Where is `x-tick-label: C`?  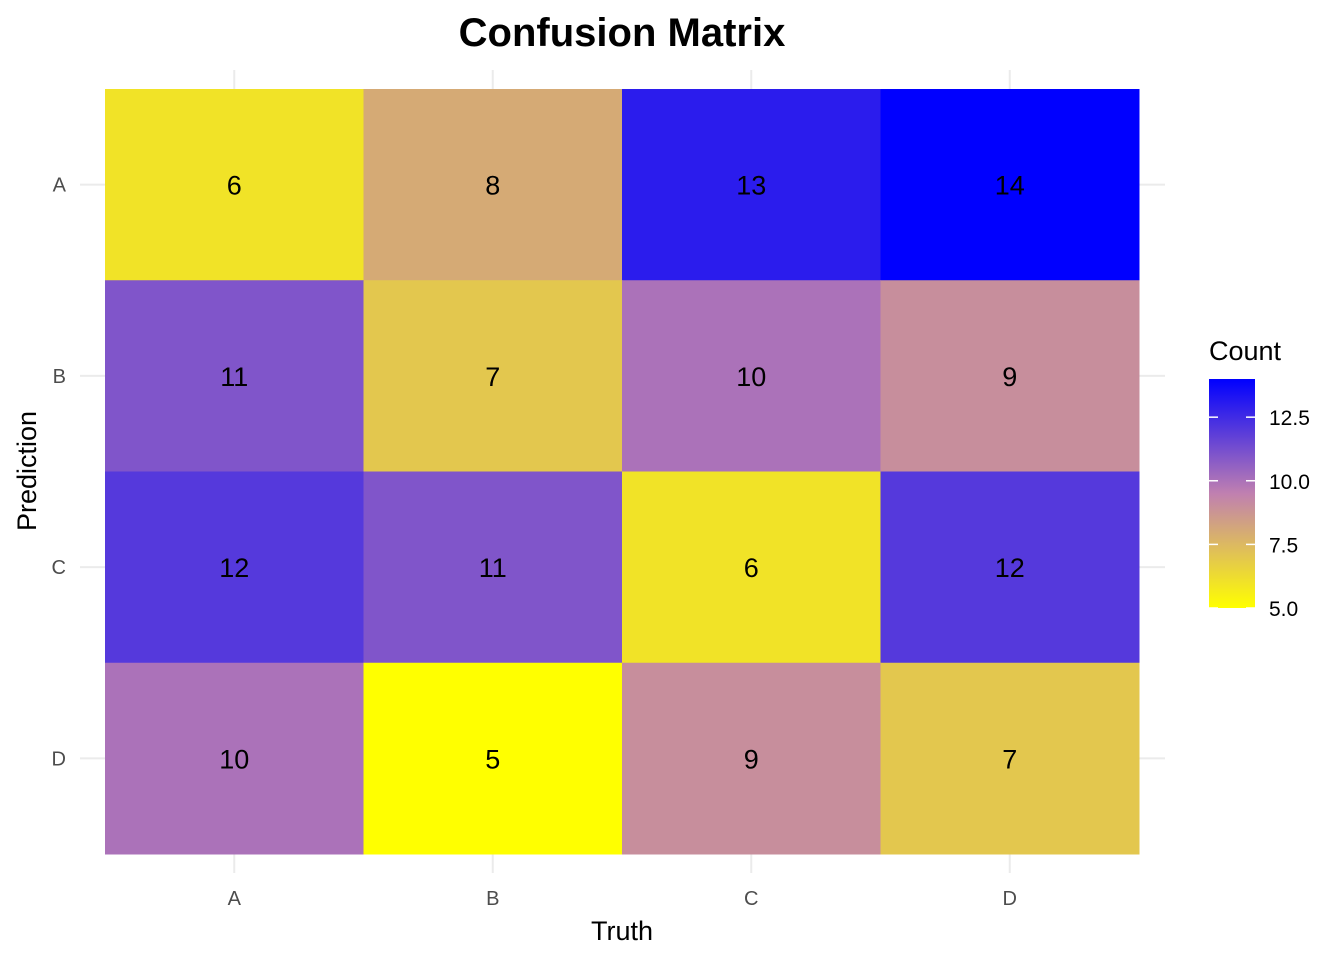
x-tick-label: C is located at coordinates (751, 899).